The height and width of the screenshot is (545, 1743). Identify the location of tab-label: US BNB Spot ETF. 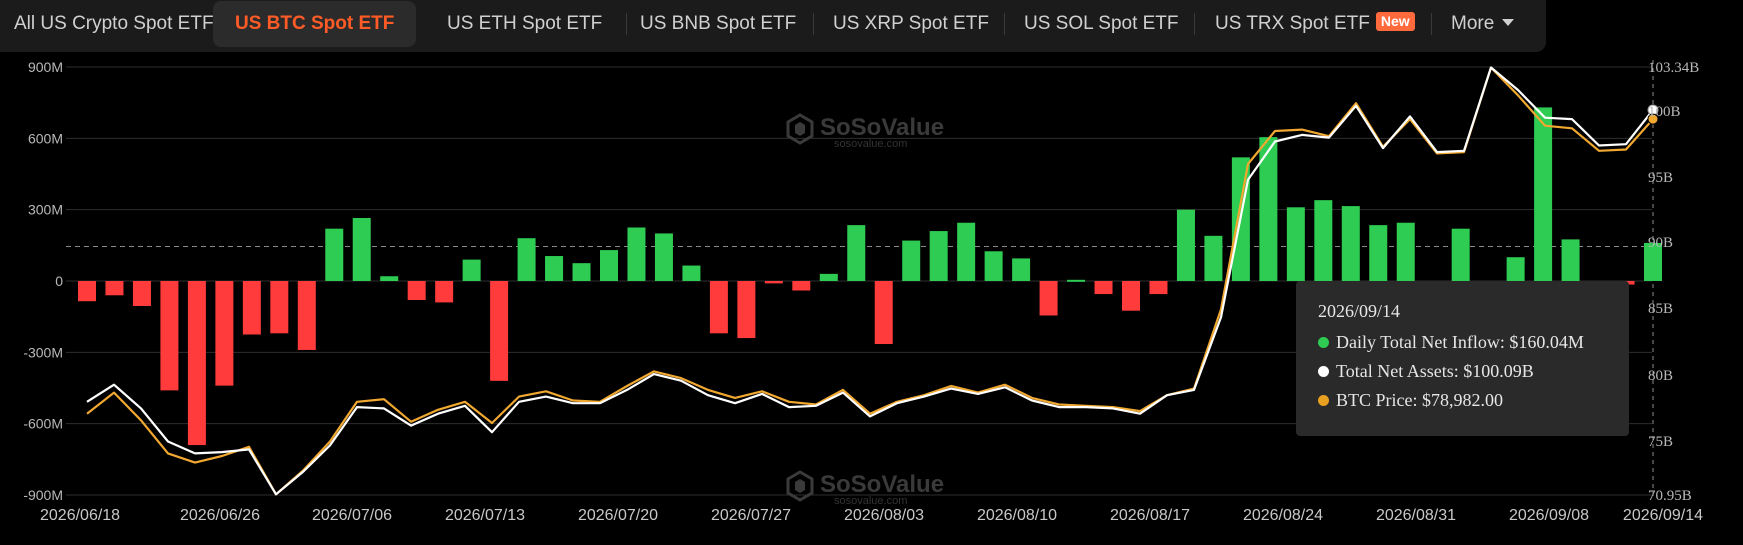
(718, 23).